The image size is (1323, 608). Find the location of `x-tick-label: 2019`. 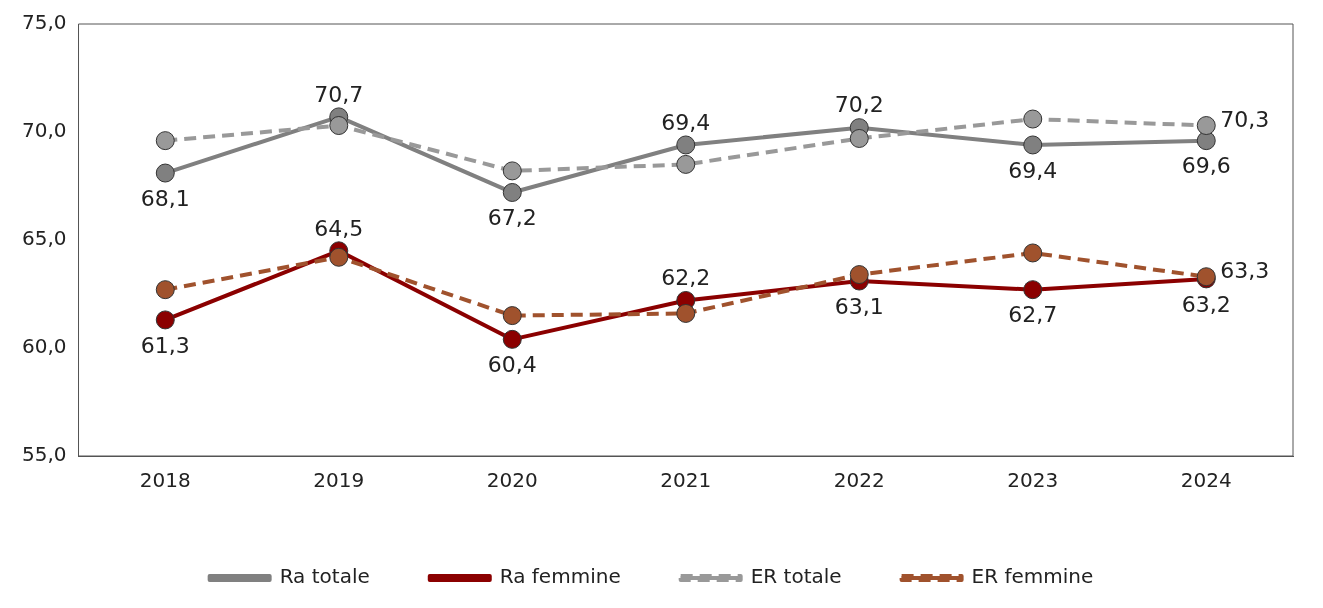

x-tick-label: 2019 is located at coordinates (339, 480).